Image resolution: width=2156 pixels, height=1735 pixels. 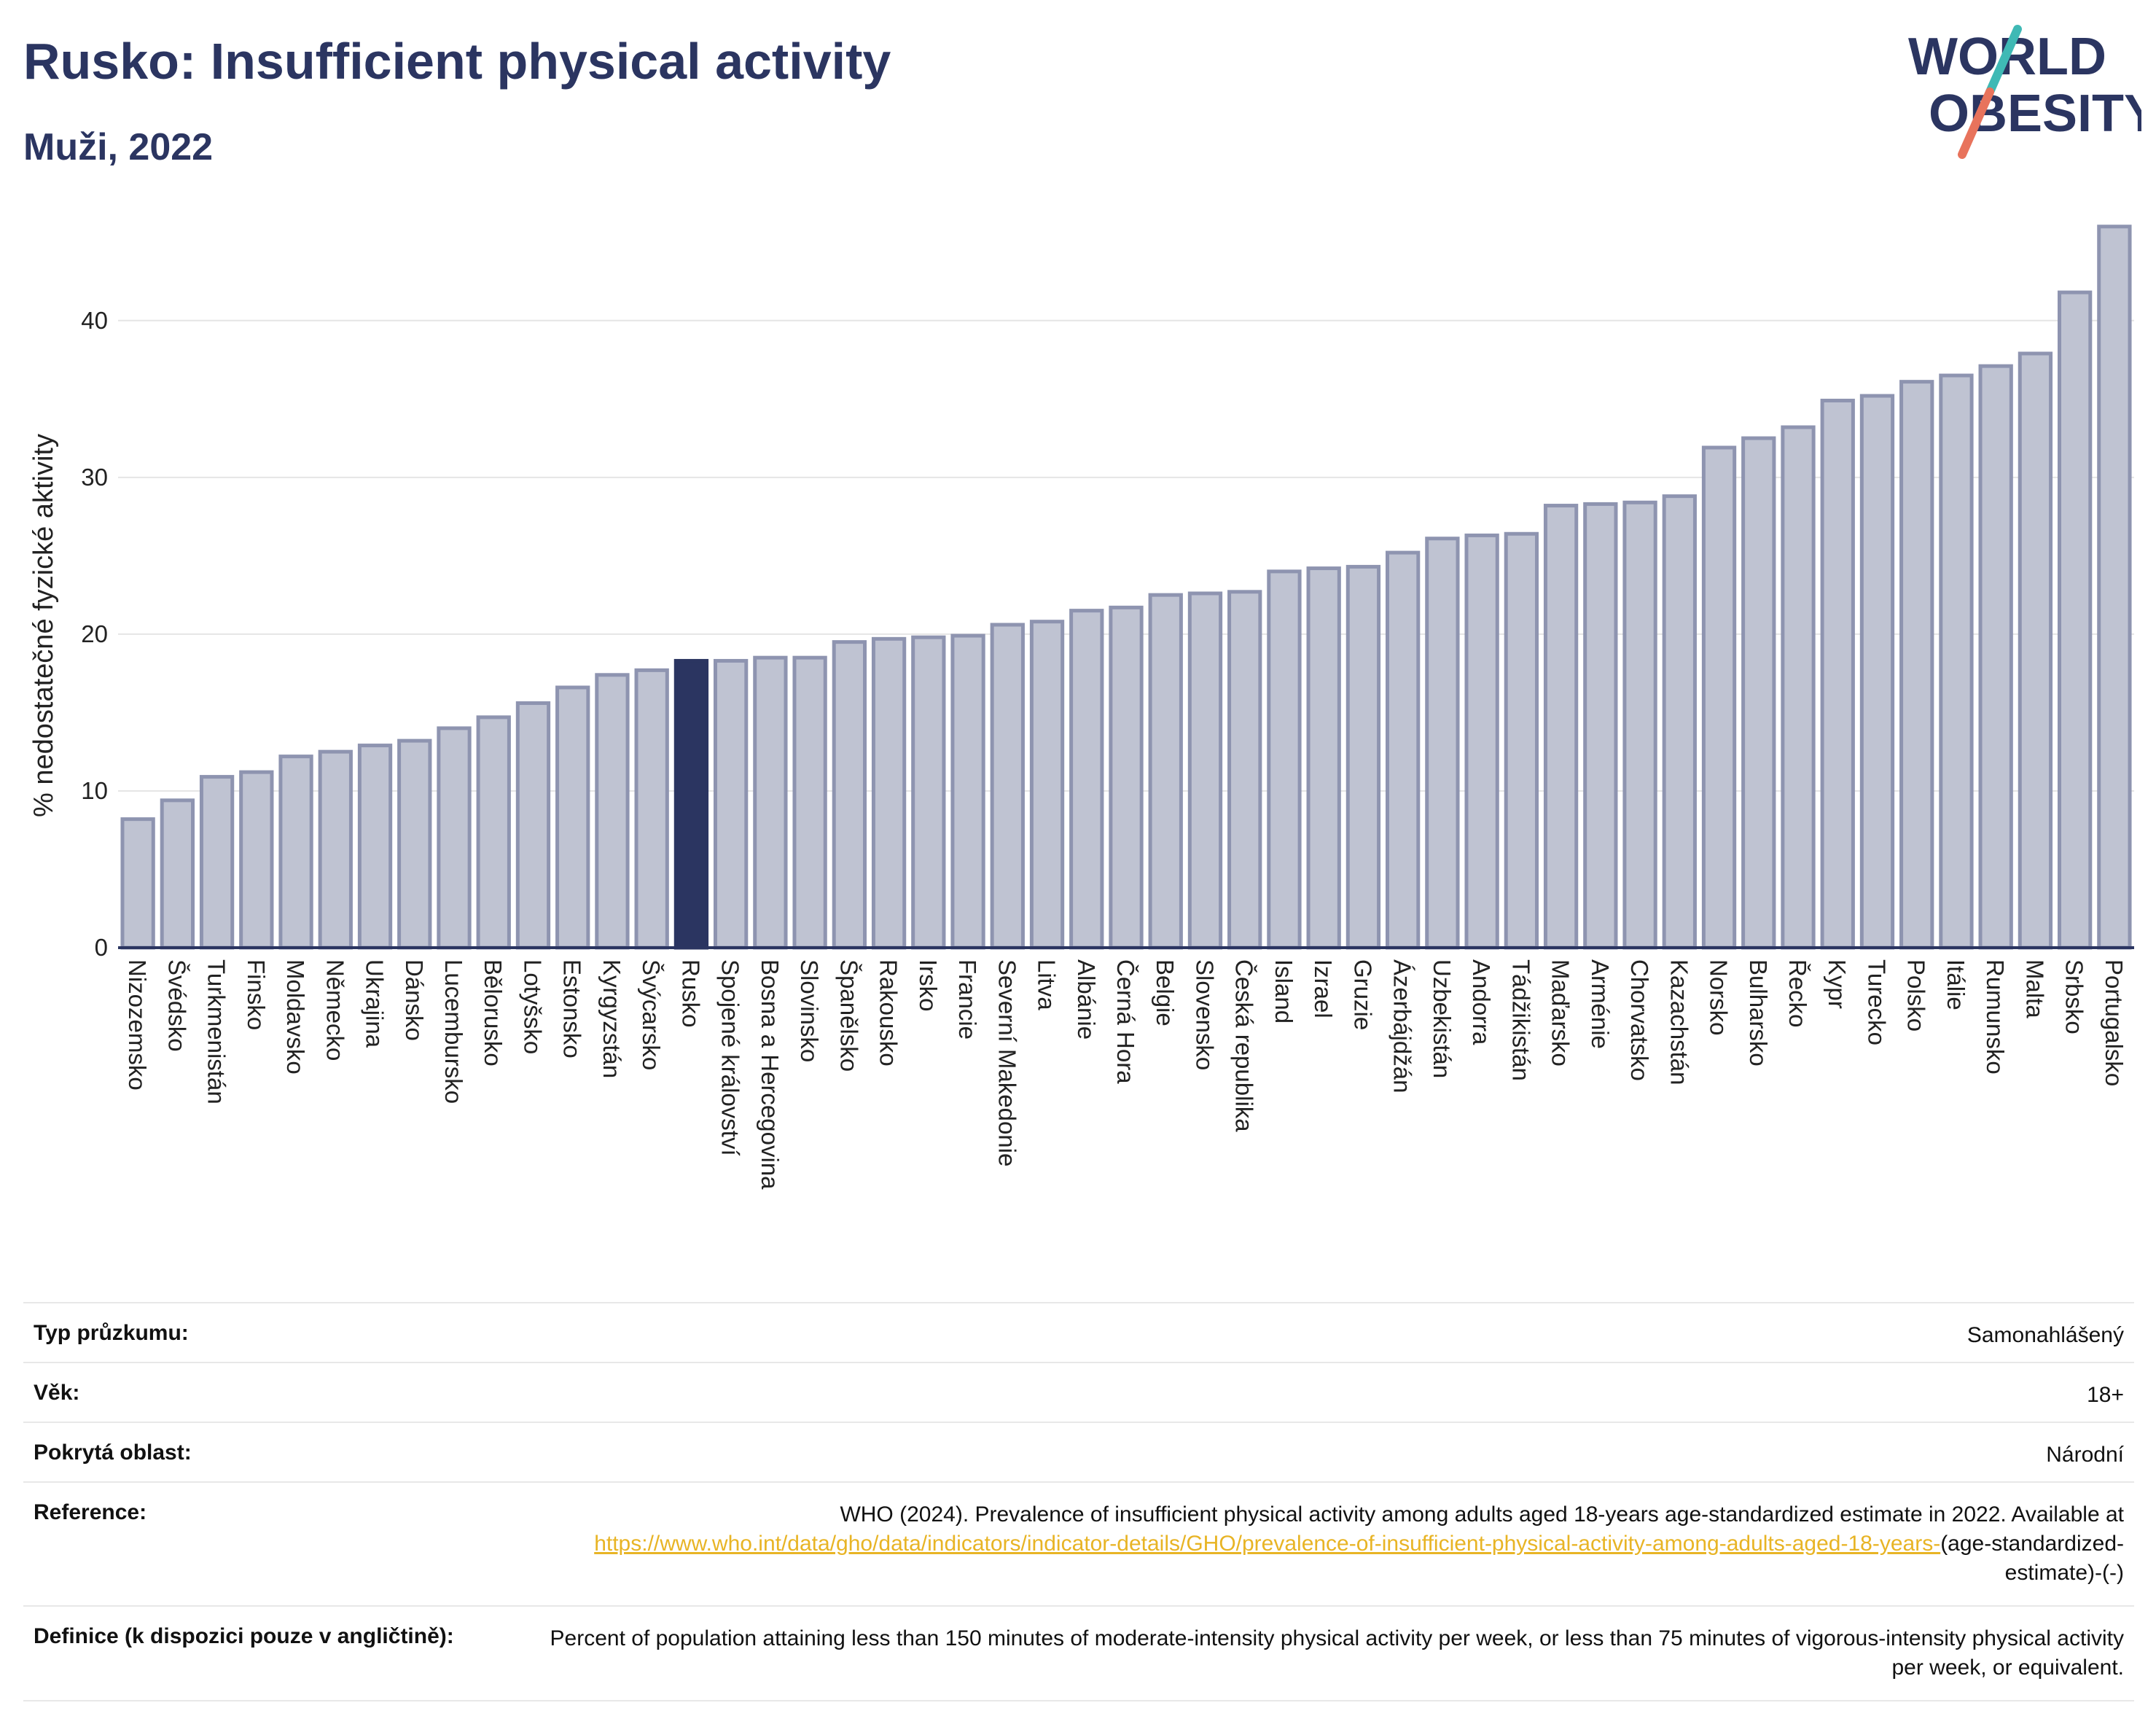 What do you see at coordinates (43, 625) in the screenshot?
I see `y-axis-label: % nedostatečné fyzické aktivity` at bounding box center [43, 625].